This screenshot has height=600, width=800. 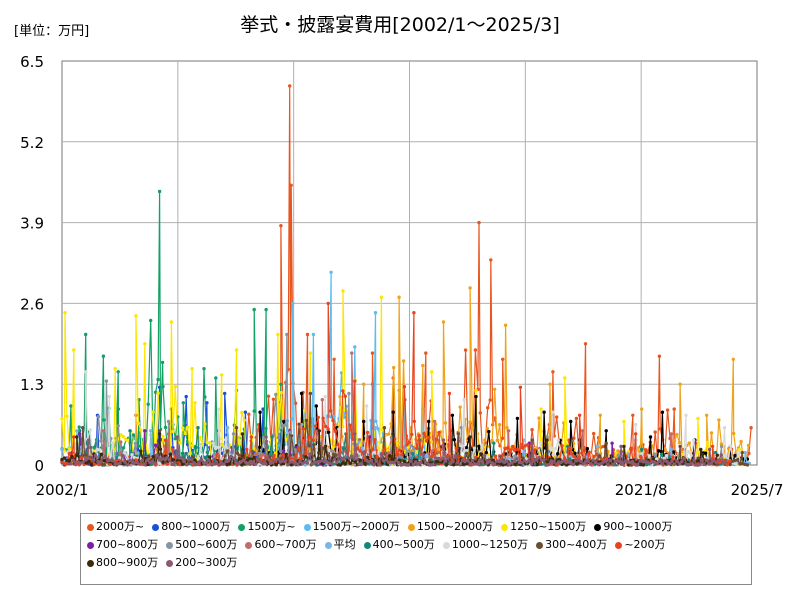 What do you see at coordinates (62, 490) in the screenshot?
I see `x-tick-label: 2002/1` at bounding box center [62, 490].